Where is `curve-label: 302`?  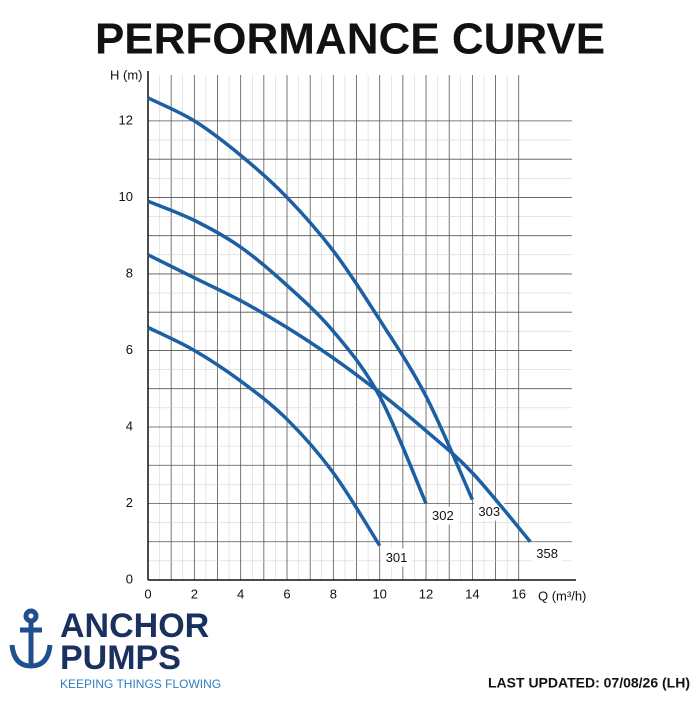 curve-label: 302 is located at coordinates (443, 515).